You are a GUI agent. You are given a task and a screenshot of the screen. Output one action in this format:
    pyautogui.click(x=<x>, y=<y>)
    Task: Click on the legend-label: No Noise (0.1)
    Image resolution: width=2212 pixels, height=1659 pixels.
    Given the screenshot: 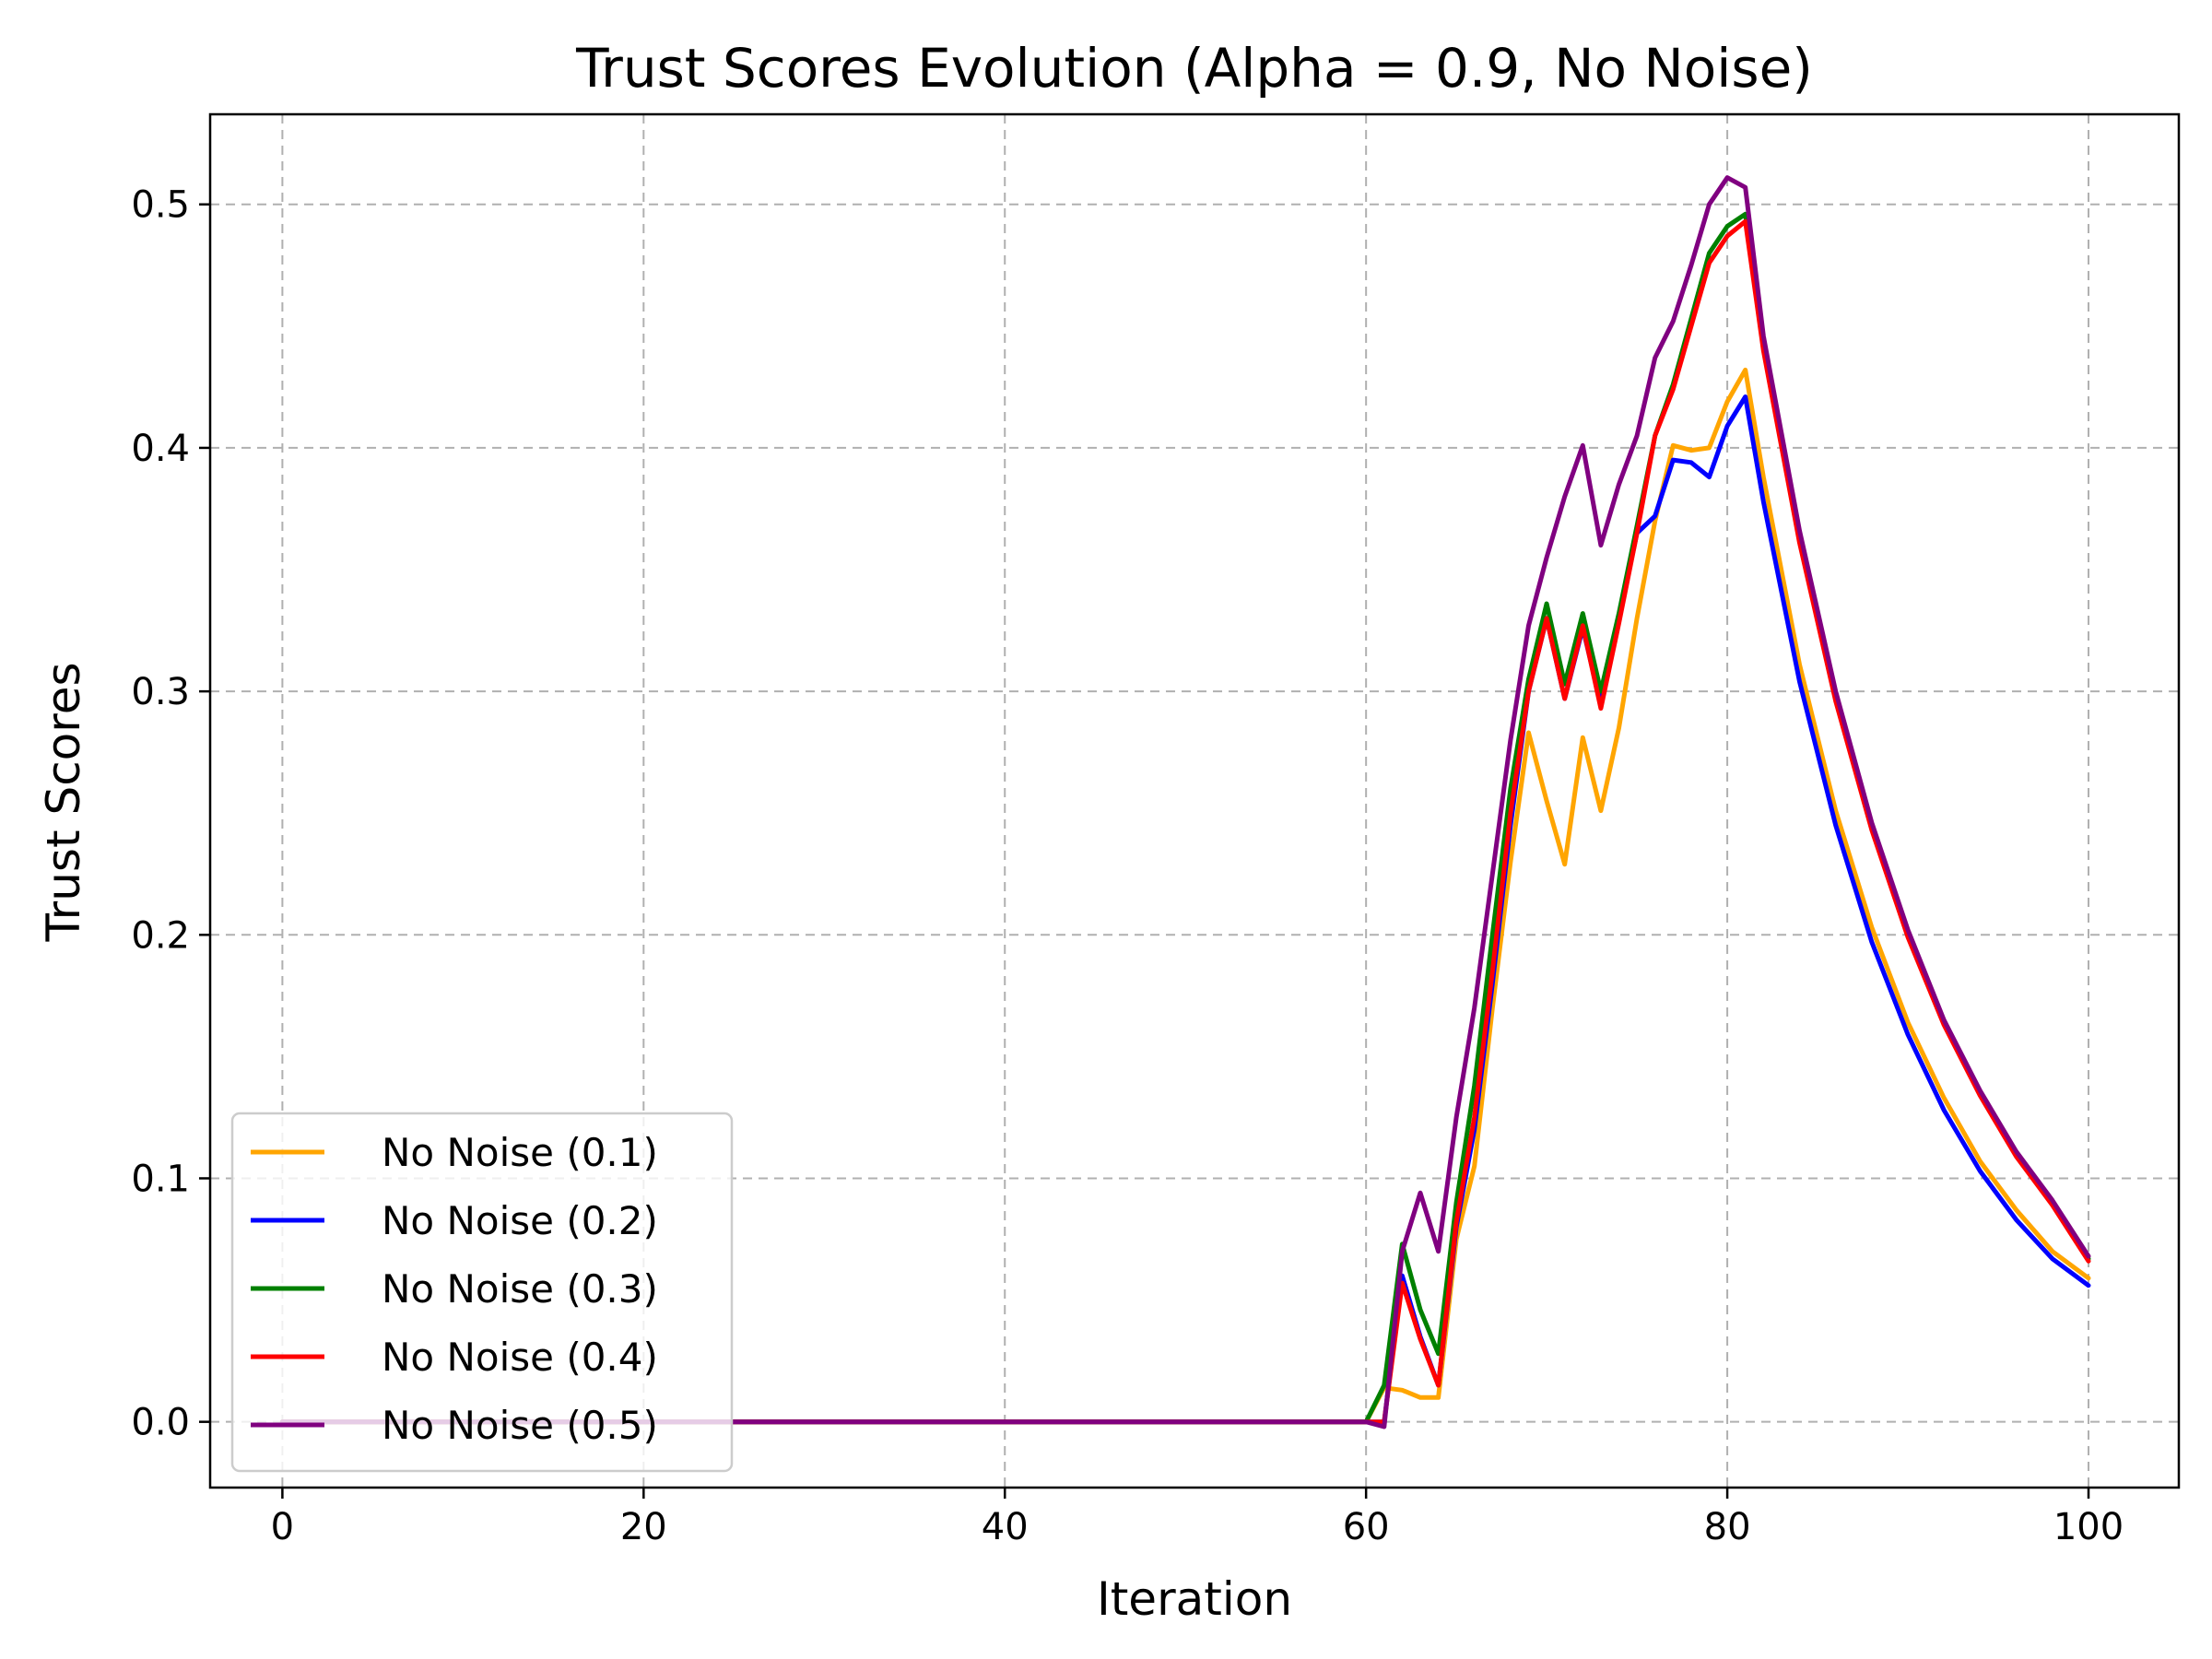 What is the action you would take?
    pyautogui.click(x=520, y=1152)
    